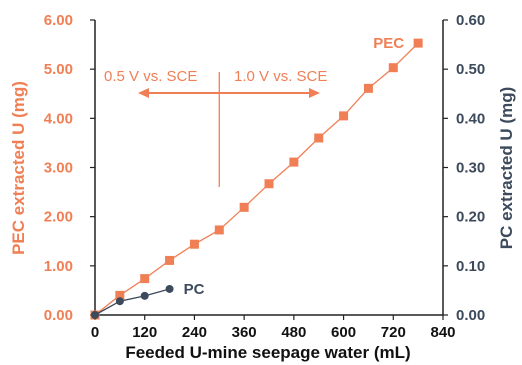 This screenshot has width=522, height=365. Describe the element at coordinates (280, 76) in the screenshot. I see `annotation-right-text: 1.0 V vs. SCE` at that location.